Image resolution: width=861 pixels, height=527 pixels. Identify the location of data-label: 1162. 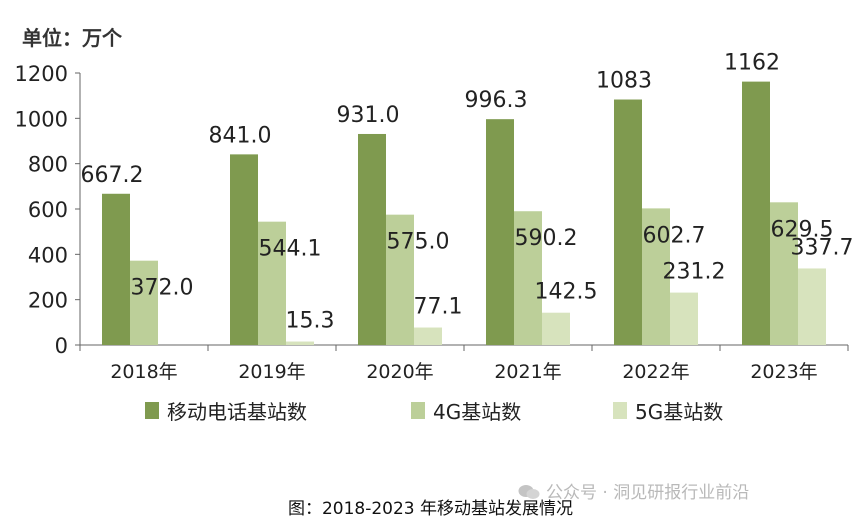
(752, 63).